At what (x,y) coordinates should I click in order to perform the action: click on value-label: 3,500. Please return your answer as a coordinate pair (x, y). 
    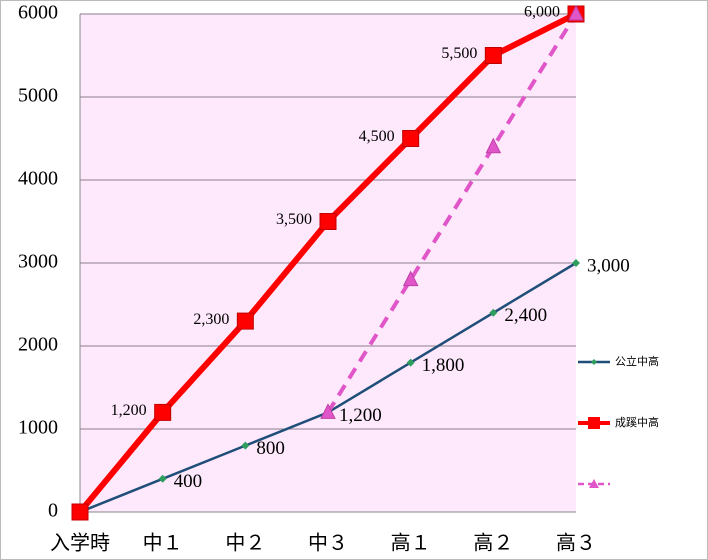
    Looking at the image, I should click on (294, 219).